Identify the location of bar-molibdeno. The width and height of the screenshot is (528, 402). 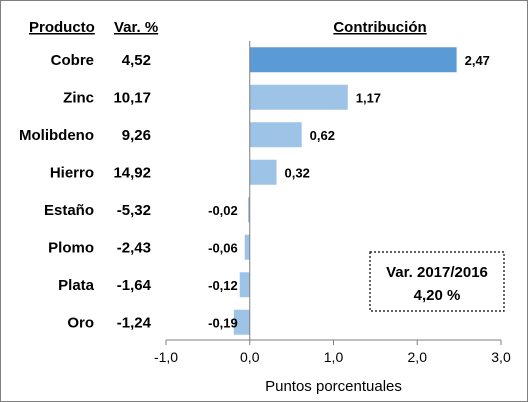
(275, 135).